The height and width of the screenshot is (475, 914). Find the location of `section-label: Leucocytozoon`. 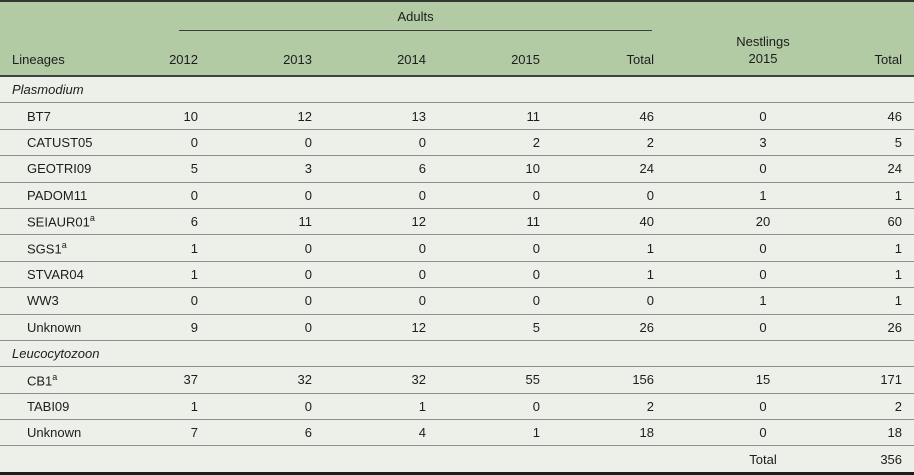

section-label: Leucocytozoon is located at coordinates (457, 353).